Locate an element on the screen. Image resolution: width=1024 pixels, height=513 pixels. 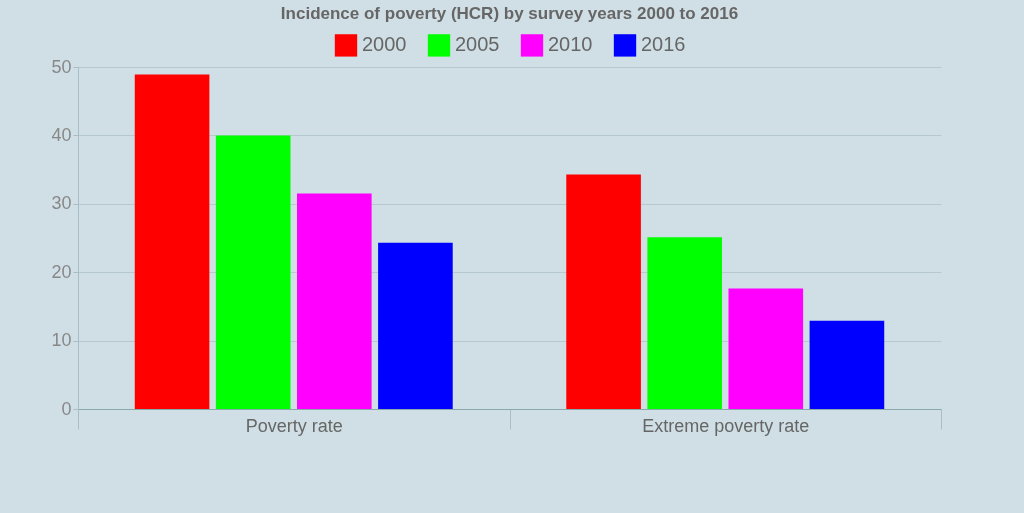
y-tick-label: 20 is located at coordinates (61, 271).